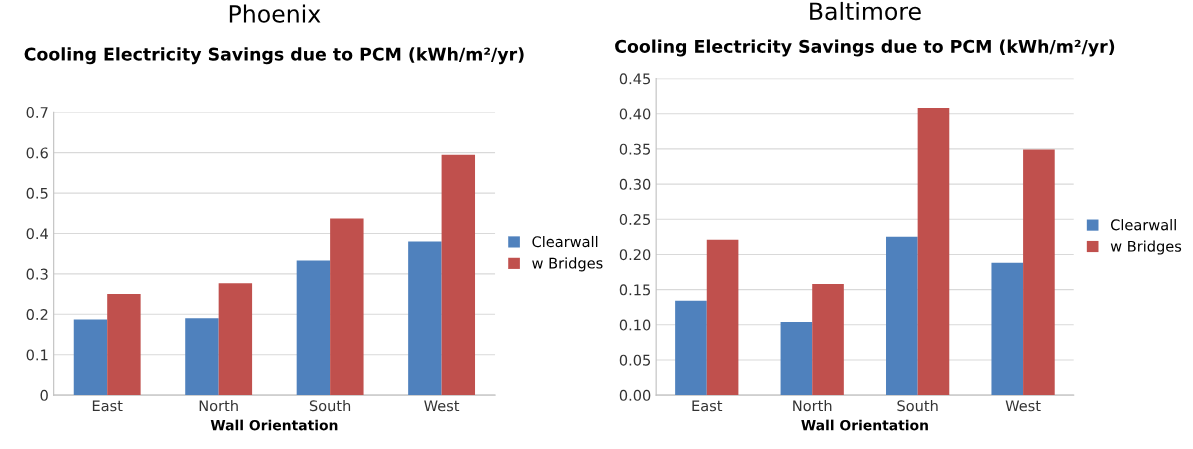  I want to click on y-tick-label: 0.2, so click(37, 315).